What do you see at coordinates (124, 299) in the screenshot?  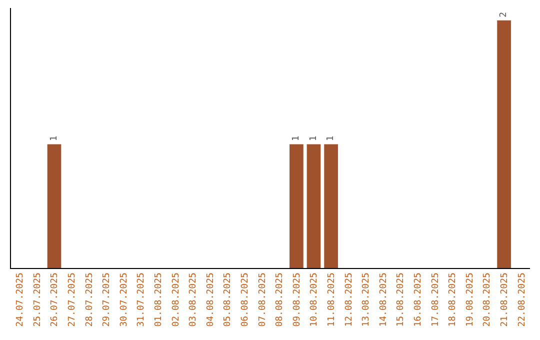 I see `x-tick-label: 30.07.2025` at bounding box center [124, 299].